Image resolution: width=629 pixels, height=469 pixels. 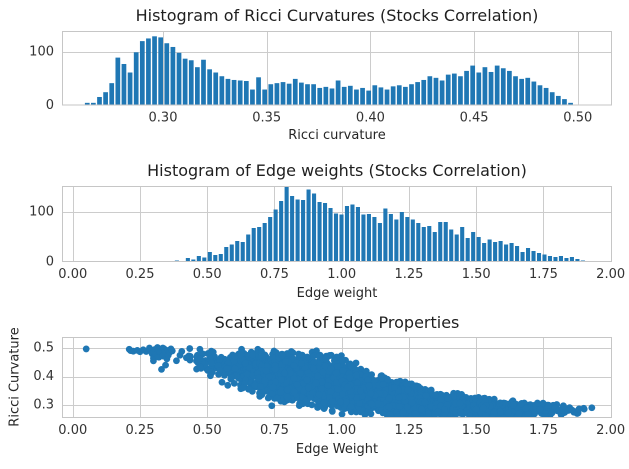 I want to click on scatter-plot-title: Scatter Plot of Edge Properties, so click(x=337, y=322).